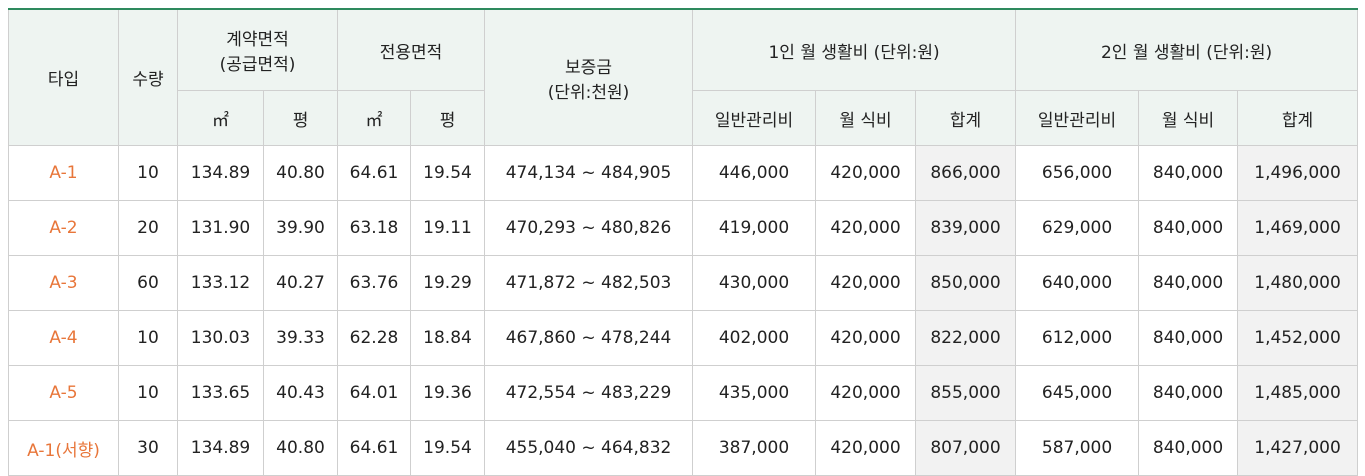 This screenshot has height=476, width=1365. I want to click on cell-exclusive-pyeong: 19.11, so click(448, 228).